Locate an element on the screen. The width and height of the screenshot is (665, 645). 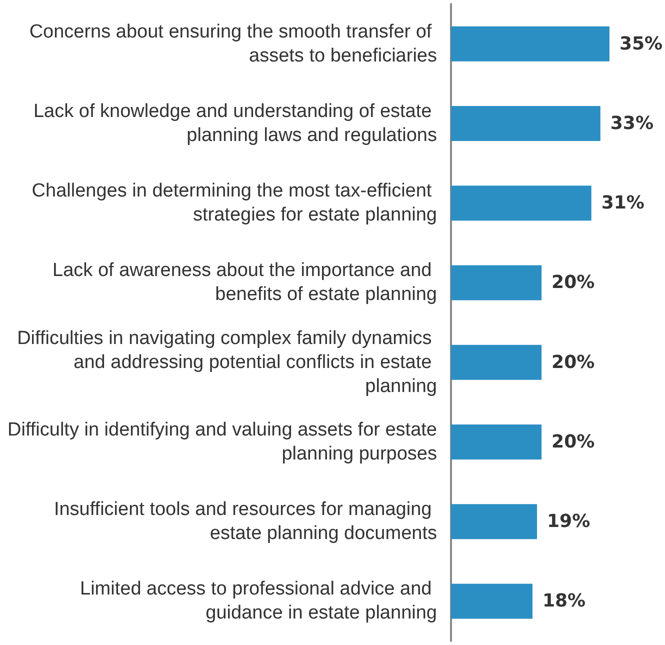
y-tick-label: Lack of awareness about the importance and benefits of estate planning is located at coordinates (244, 283).